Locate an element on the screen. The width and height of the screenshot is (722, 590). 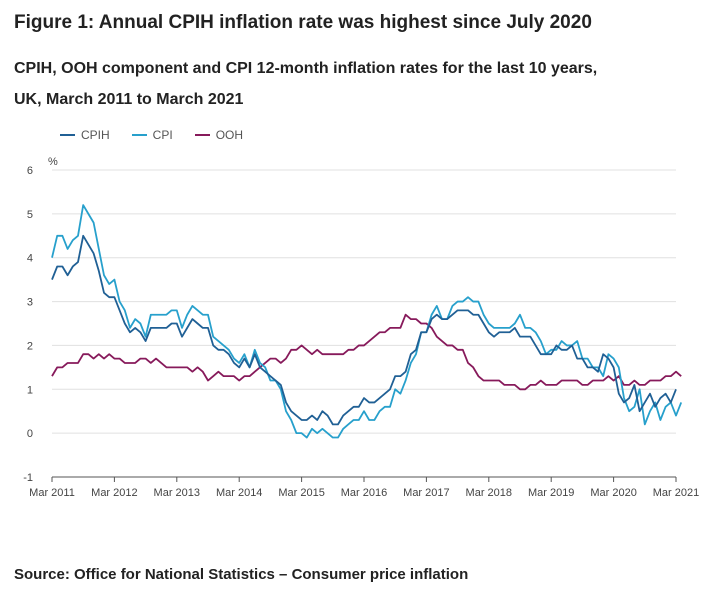
legend-label-cpi: CPI is located at coordinates (162, 135).